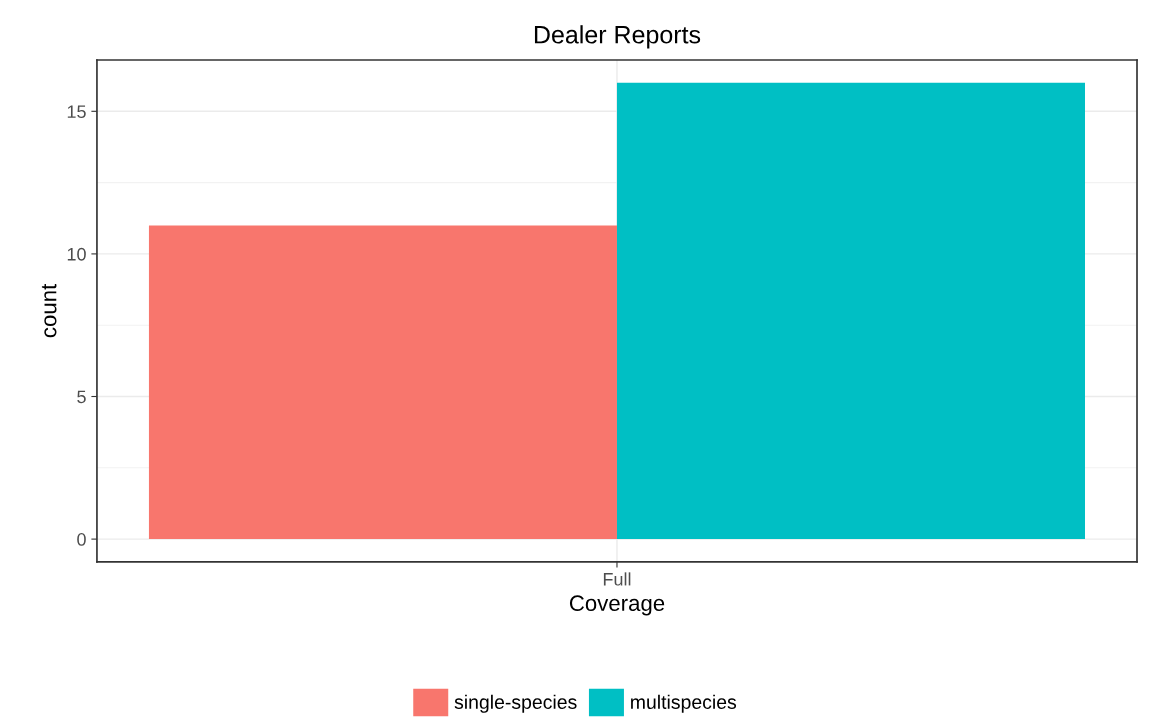 Image resolution: width=1150 pixels, height=726 pixels. What do you see at coordinates (49, 310) in the screenshot?
I see `y-axis-title: count` at bounding box center [49, 310].